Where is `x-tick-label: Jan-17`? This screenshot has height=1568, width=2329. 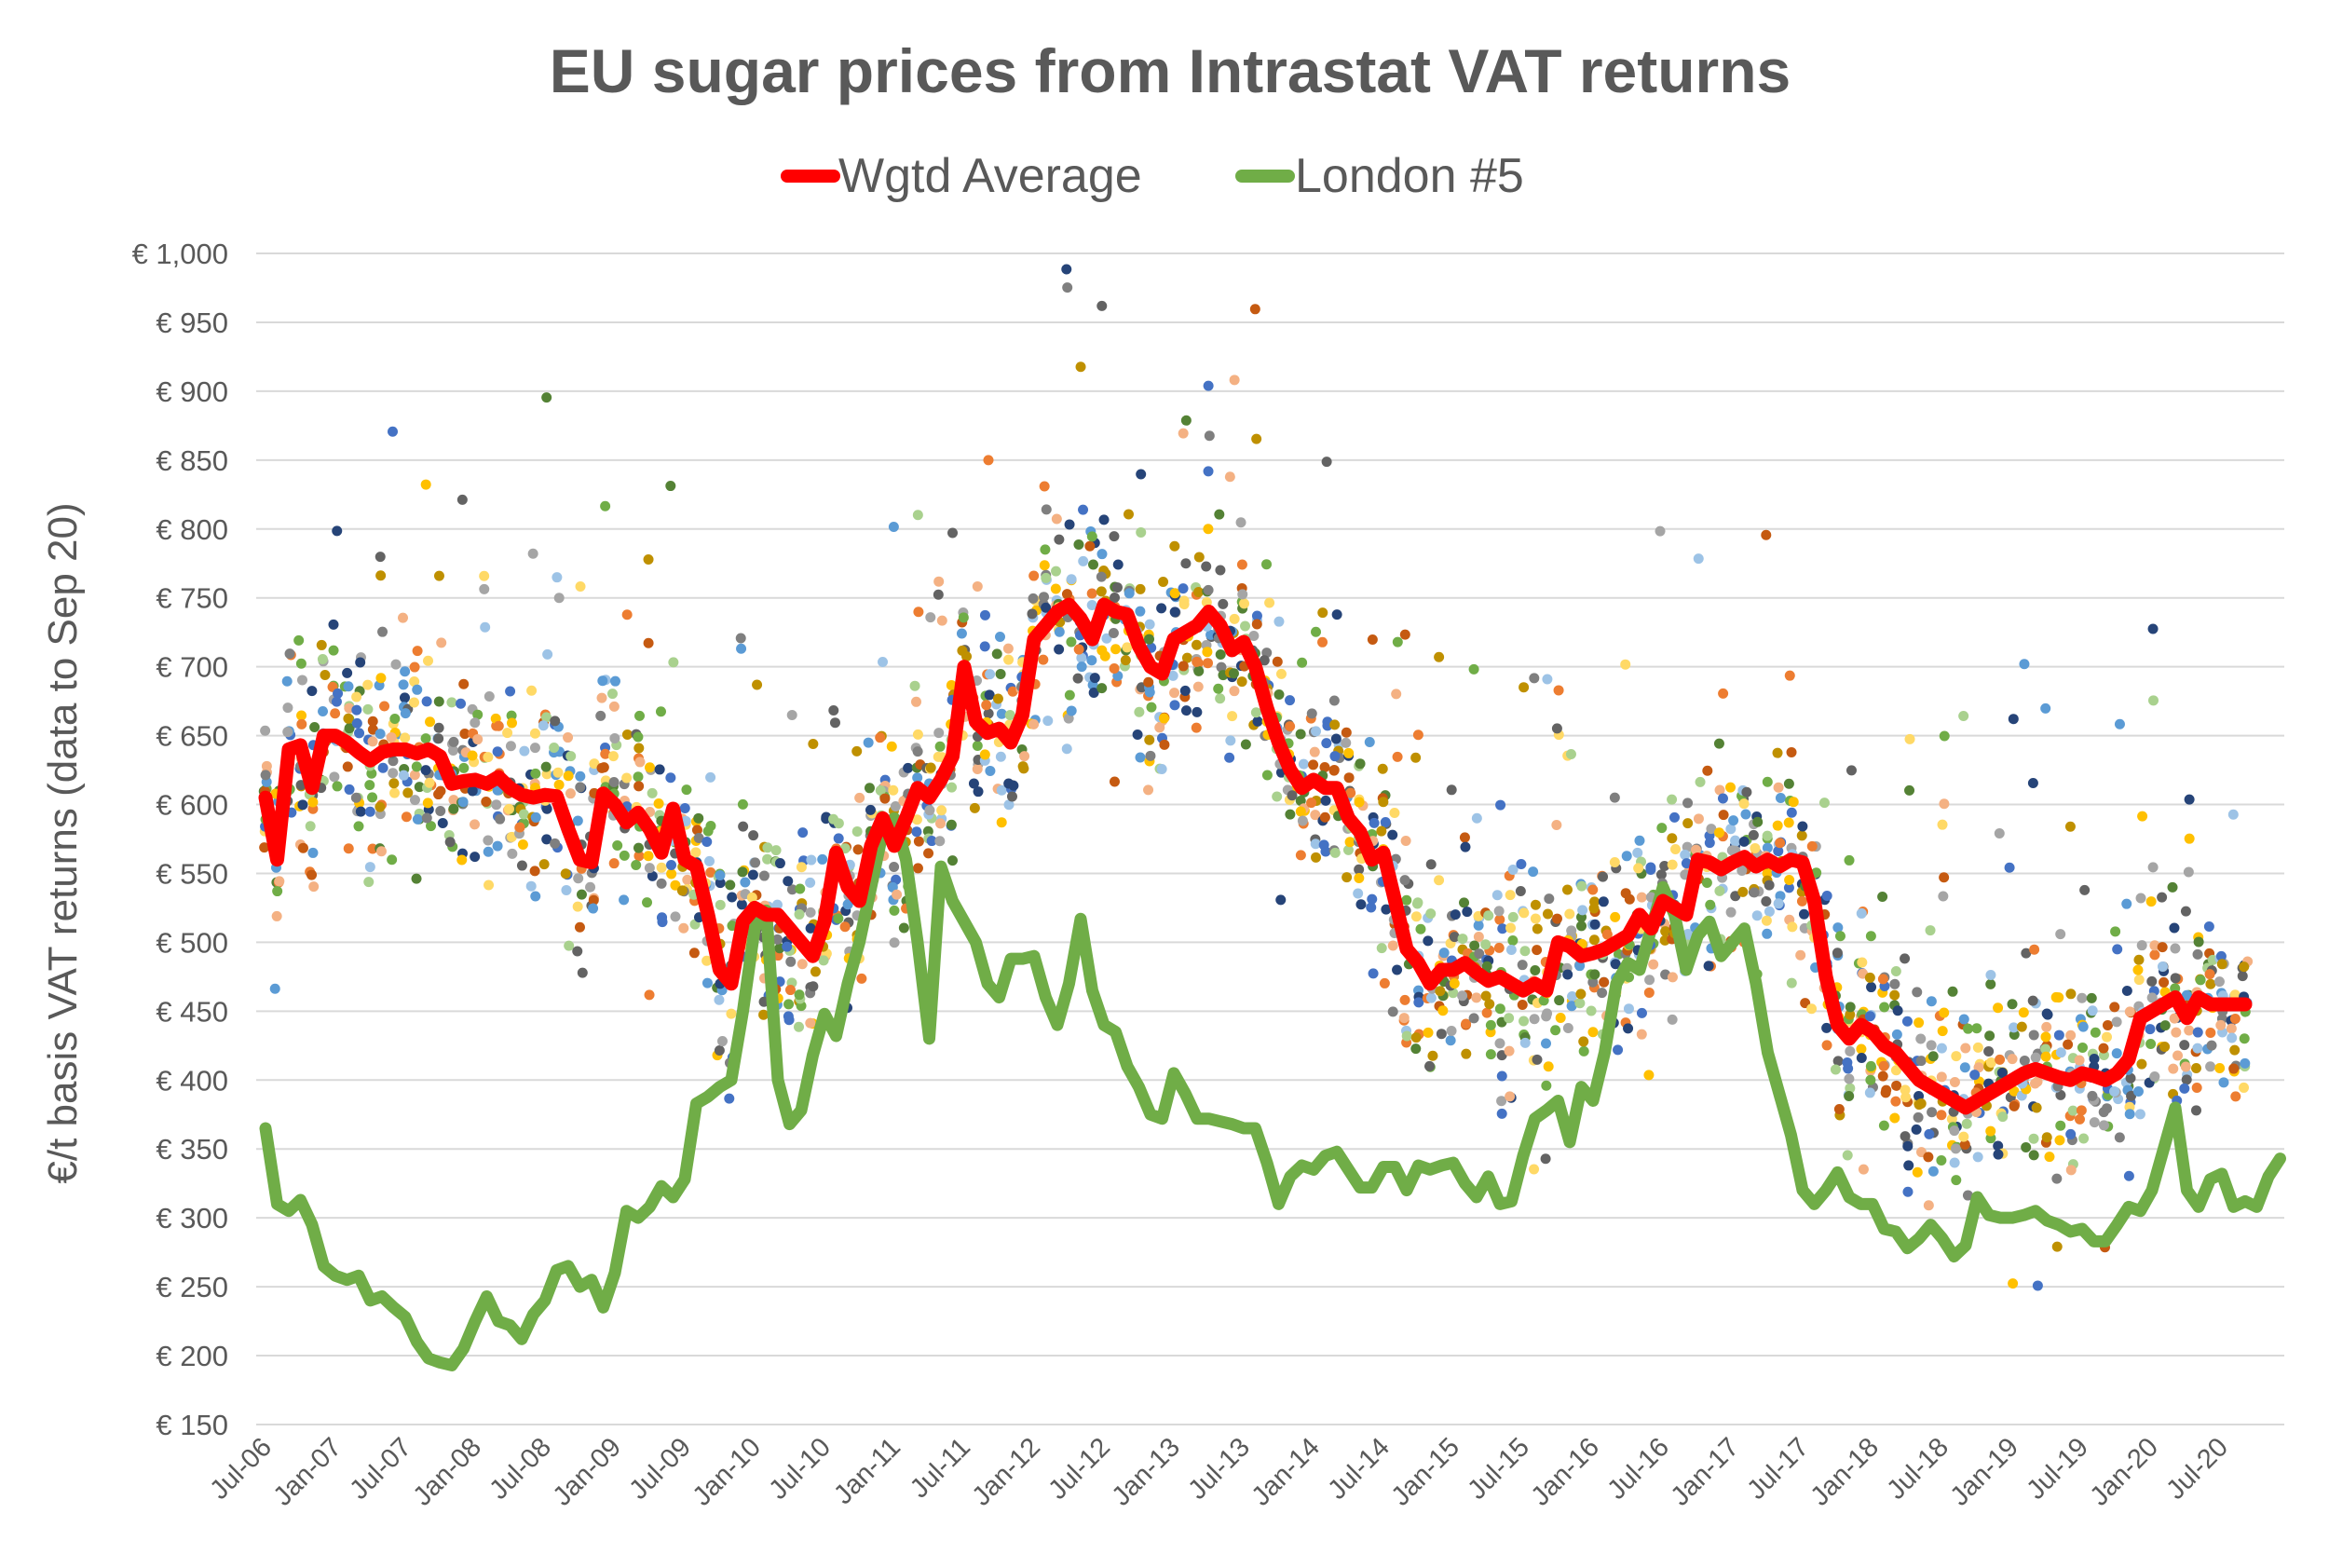 x-tick-label: Jan-17 is located at coordinates (1705, 1471).